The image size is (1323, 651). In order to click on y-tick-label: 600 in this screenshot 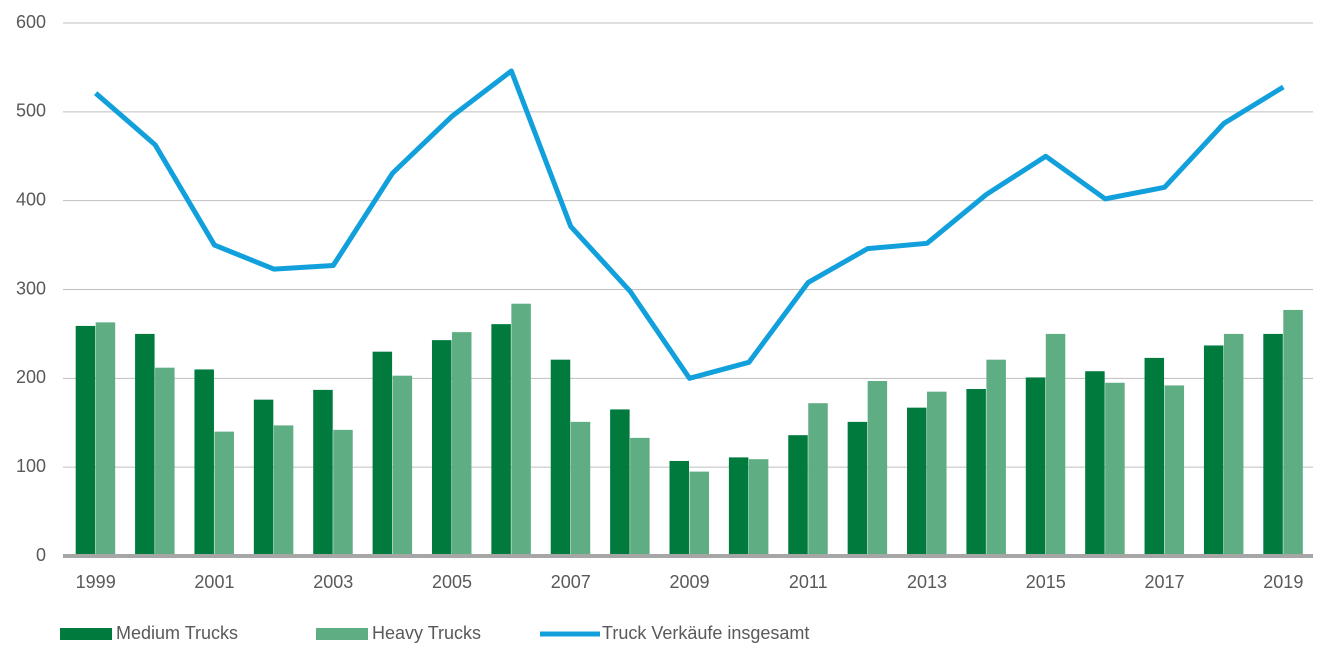, I will do `click(31, 22)`.